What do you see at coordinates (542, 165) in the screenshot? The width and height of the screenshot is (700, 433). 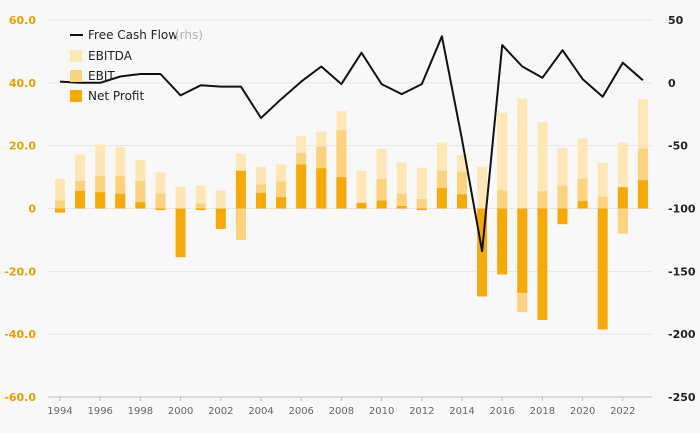 I see `bar-ebitda-2018` at bounding box center [542, 165].